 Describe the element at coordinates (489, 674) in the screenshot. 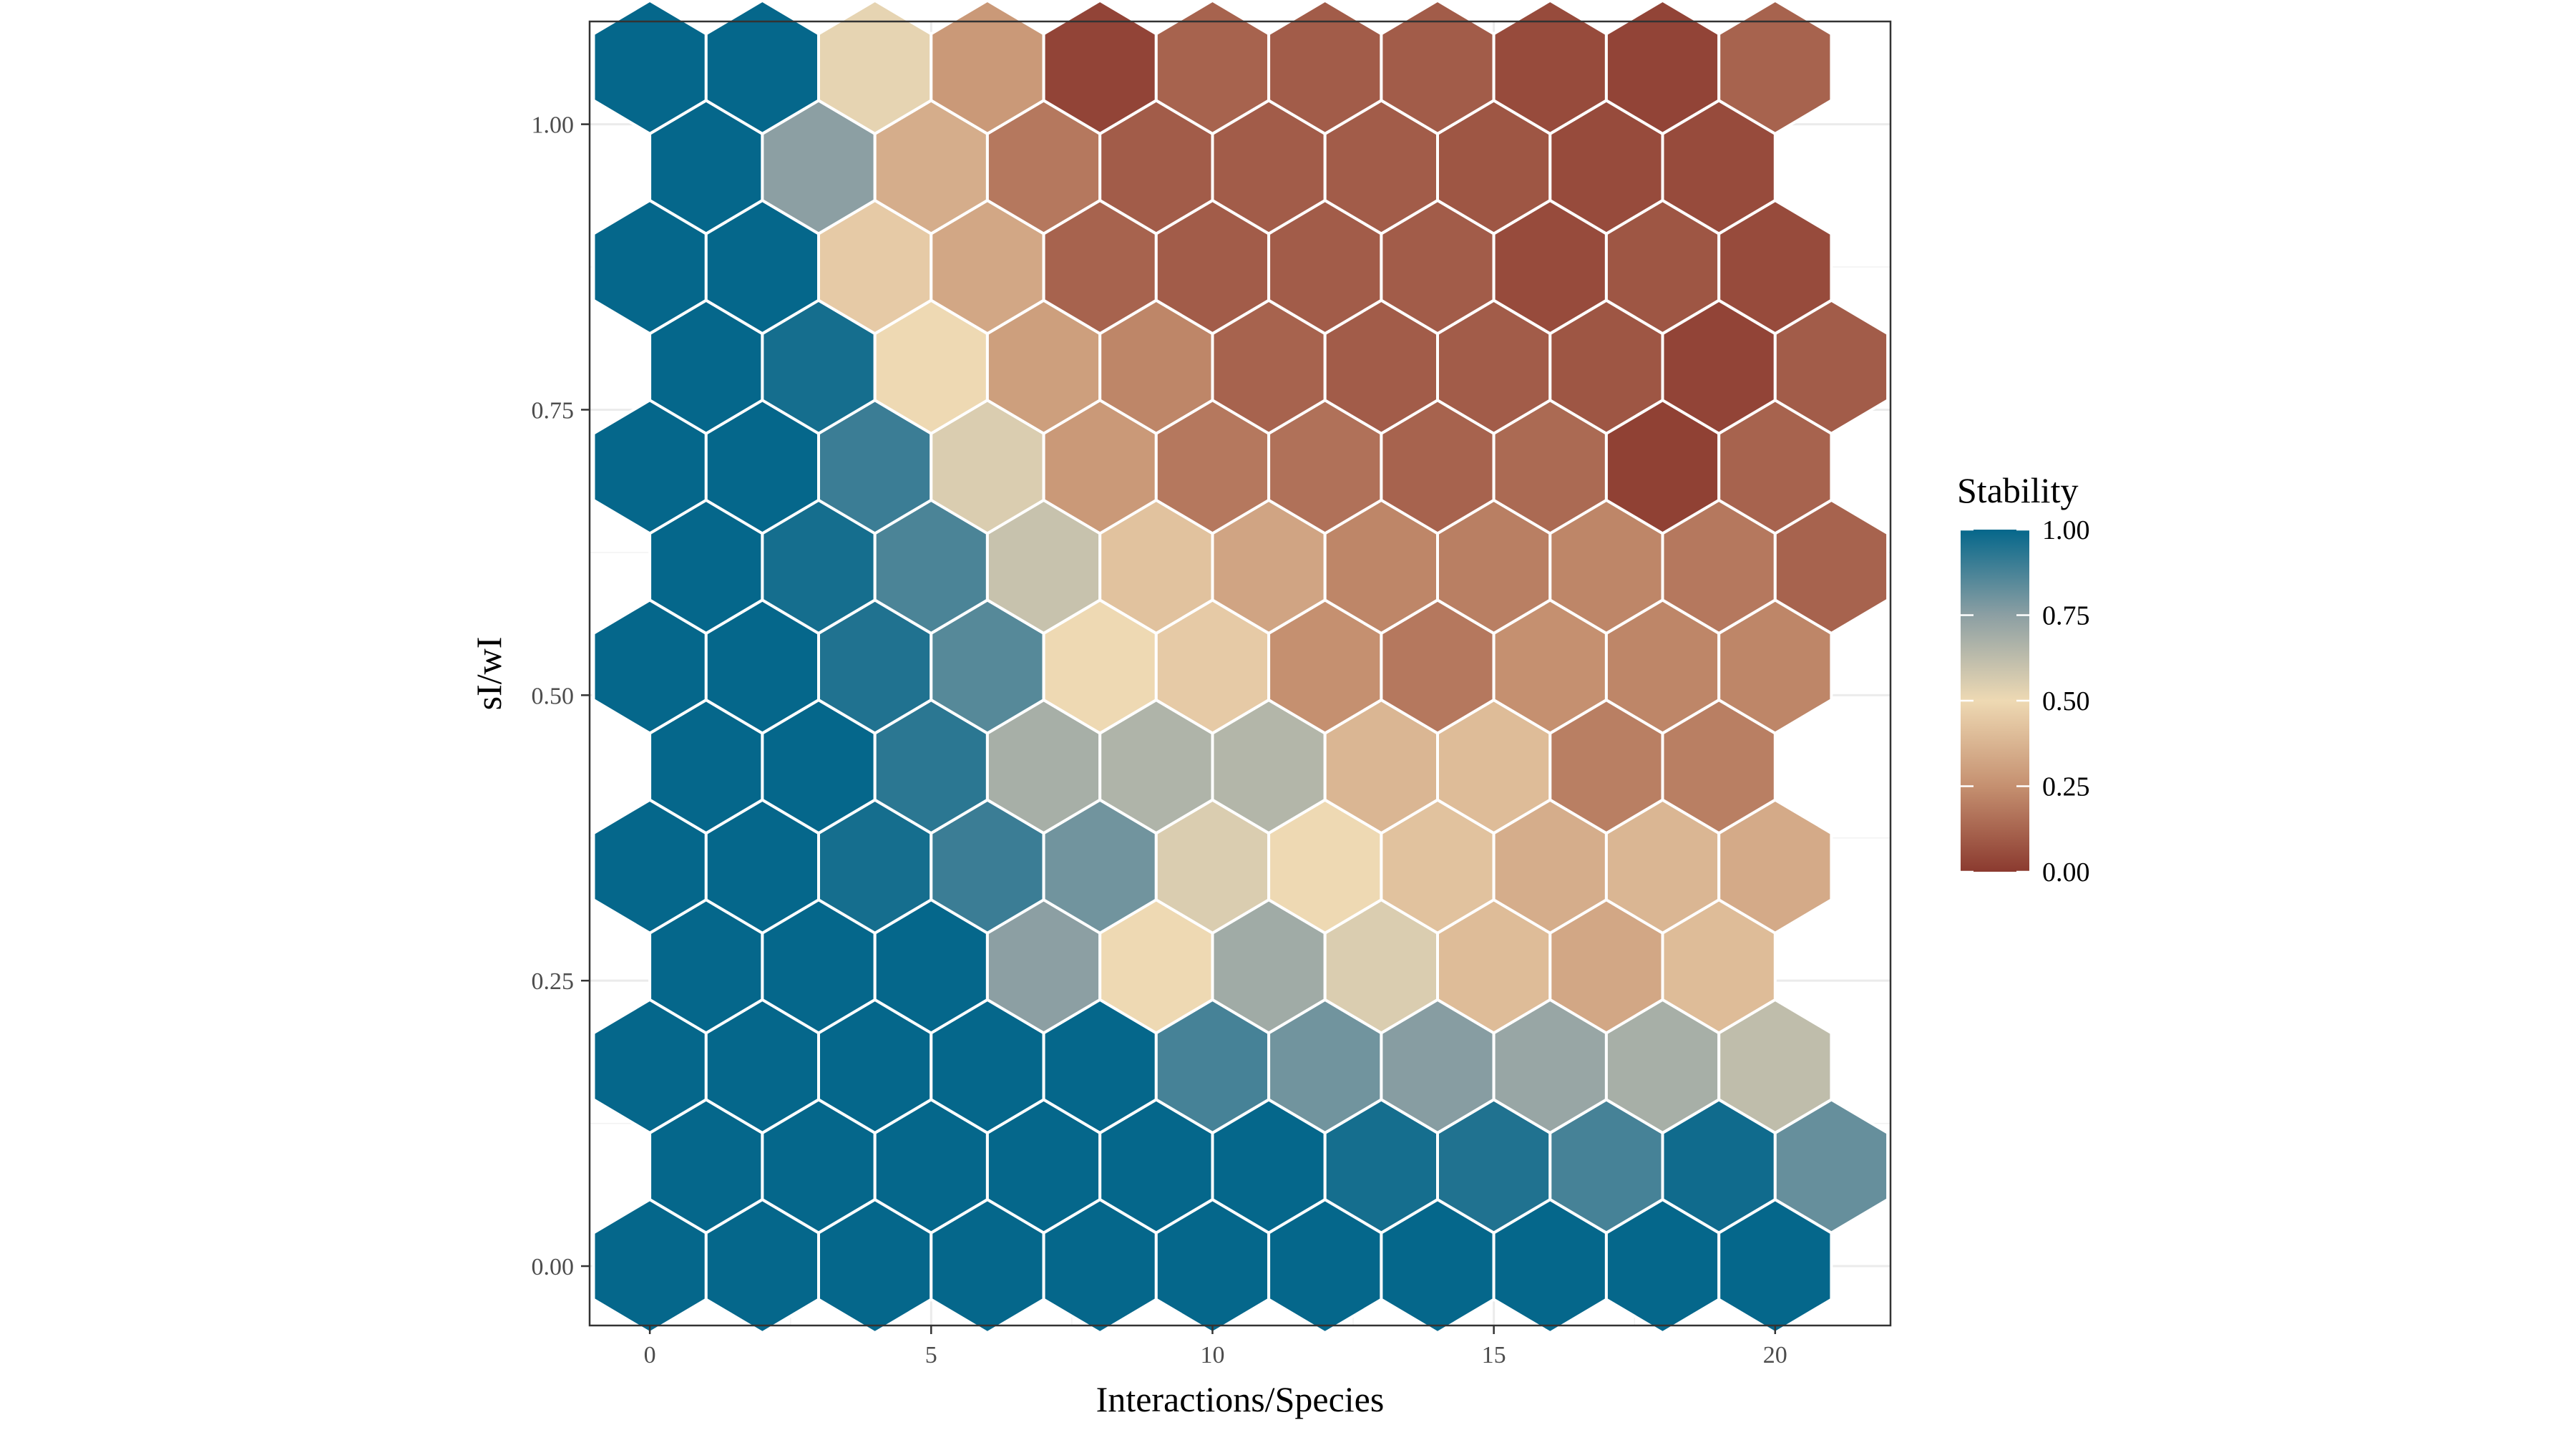

I see `y-axis-title: sI/wI` at that location.